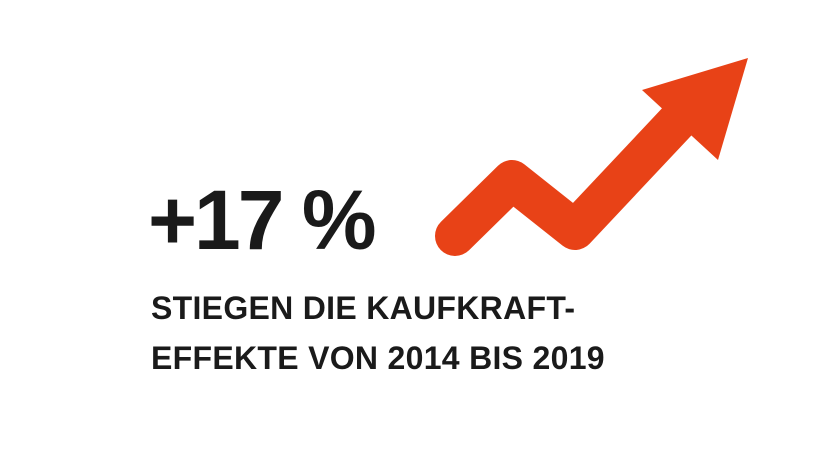  I want to click on caption-line-2: EFFEKTE VON 2014 BIS 2019, so click(378, 358).